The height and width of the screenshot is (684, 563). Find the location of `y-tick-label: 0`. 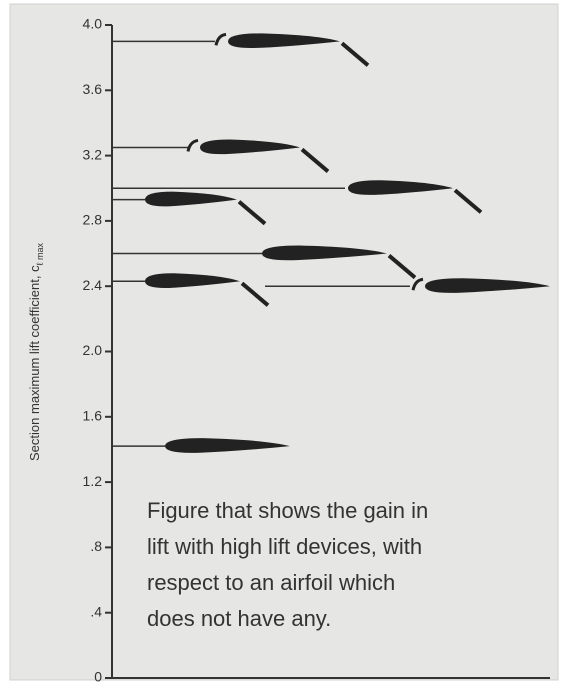

y-tick-label: 0 is located at coordinates (98, 676).